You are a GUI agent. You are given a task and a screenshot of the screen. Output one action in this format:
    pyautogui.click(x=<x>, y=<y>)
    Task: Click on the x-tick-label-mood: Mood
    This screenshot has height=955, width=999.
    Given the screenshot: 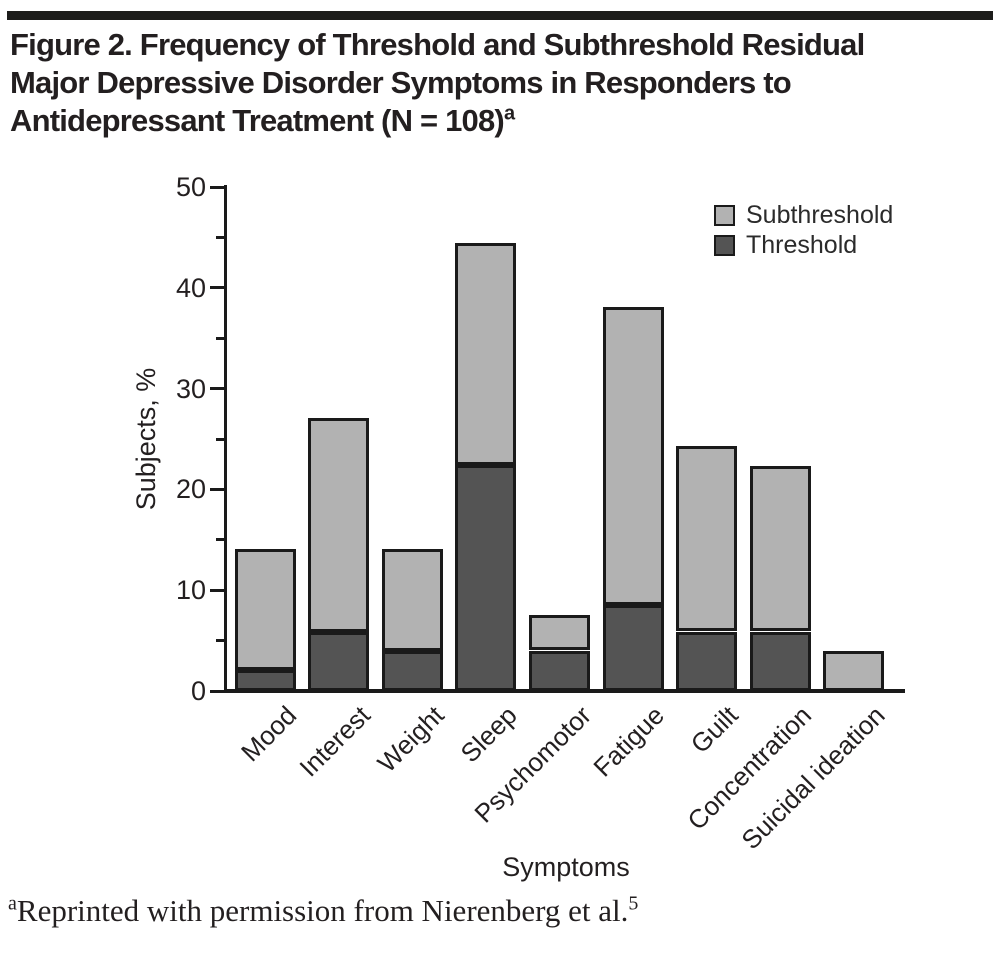 What is the action you would take?
    pyautogui.click(x=269, y=734)
    